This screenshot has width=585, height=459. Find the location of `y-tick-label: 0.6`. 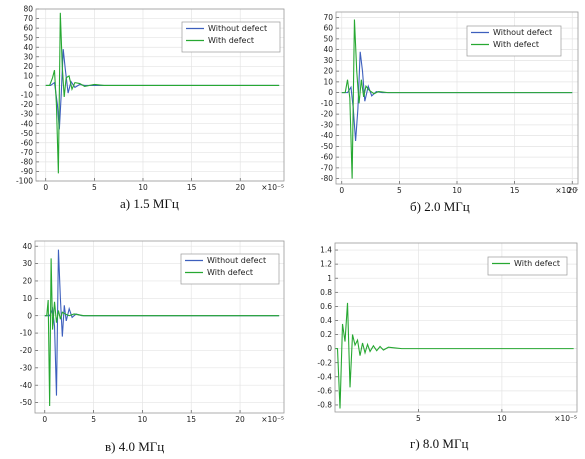

y-tick-label: 0.6 is located at coordinates (326, 306).